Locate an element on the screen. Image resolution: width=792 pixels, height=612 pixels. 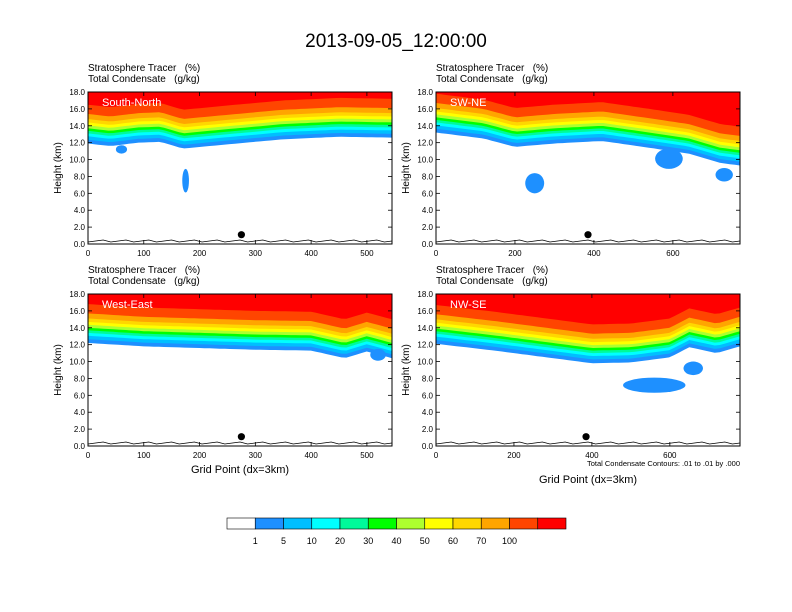
colorbar-label: 20 is located at coordinates (340, 541).